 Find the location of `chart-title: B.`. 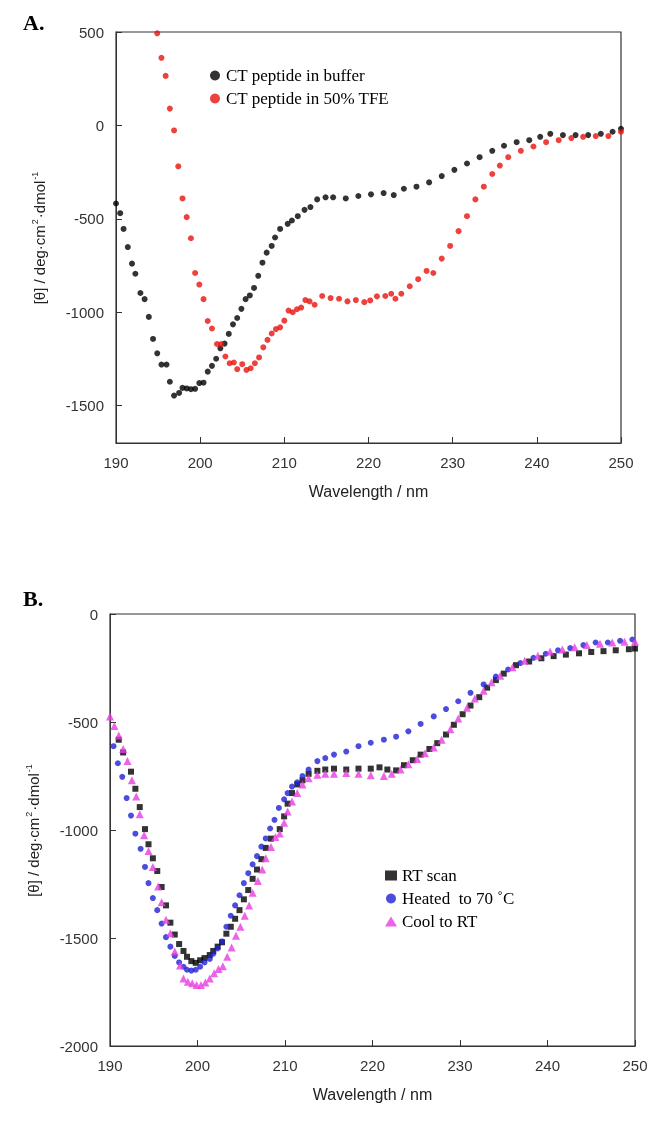

chart-title: B. is located at coordinates (33, 598).